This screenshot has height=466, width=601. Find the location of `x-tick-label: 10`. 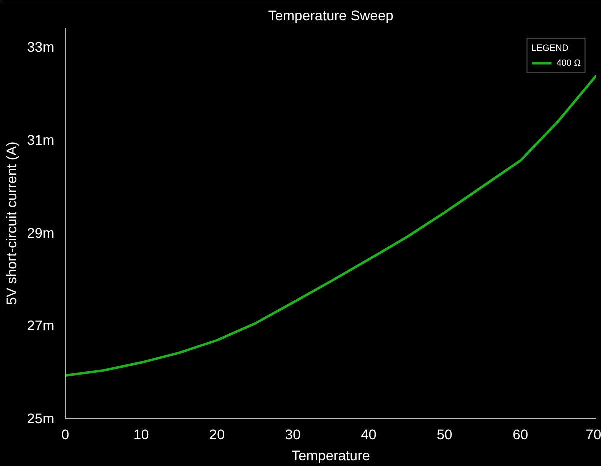

x-tick-label: 10 is located at coordinates (142, 434).